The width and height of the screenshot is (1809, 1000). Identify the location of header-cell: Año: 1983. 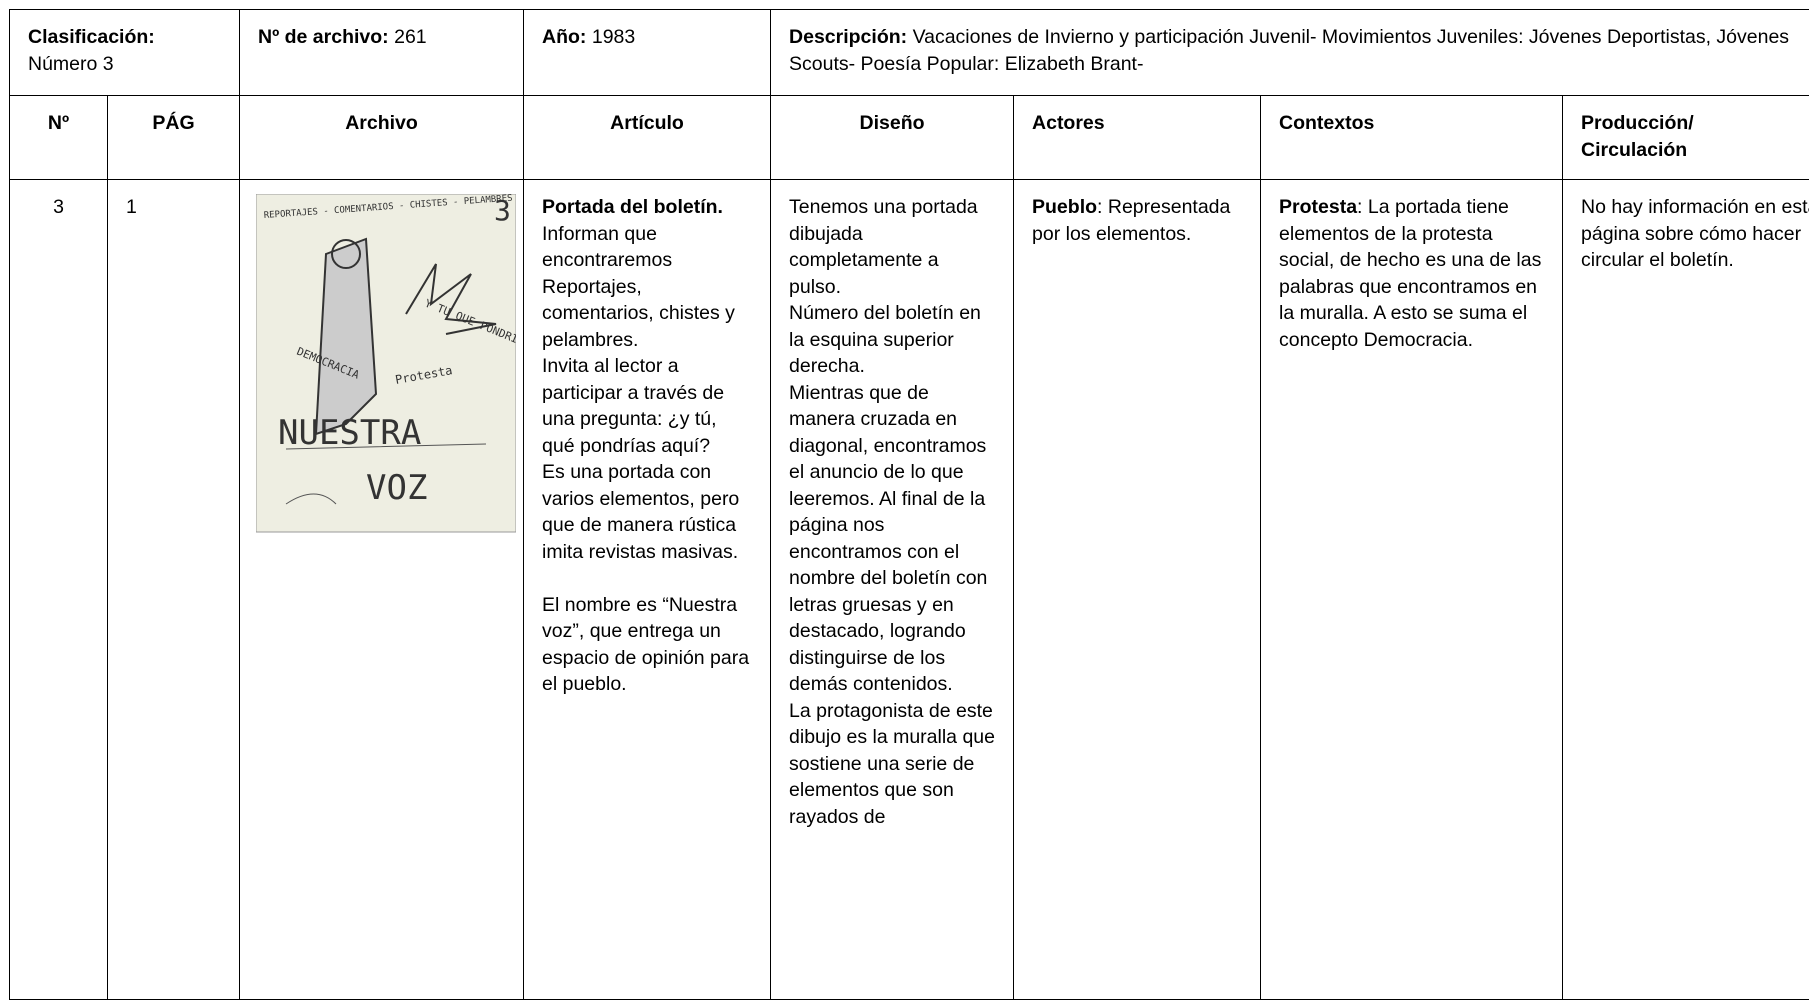
(647, 53).